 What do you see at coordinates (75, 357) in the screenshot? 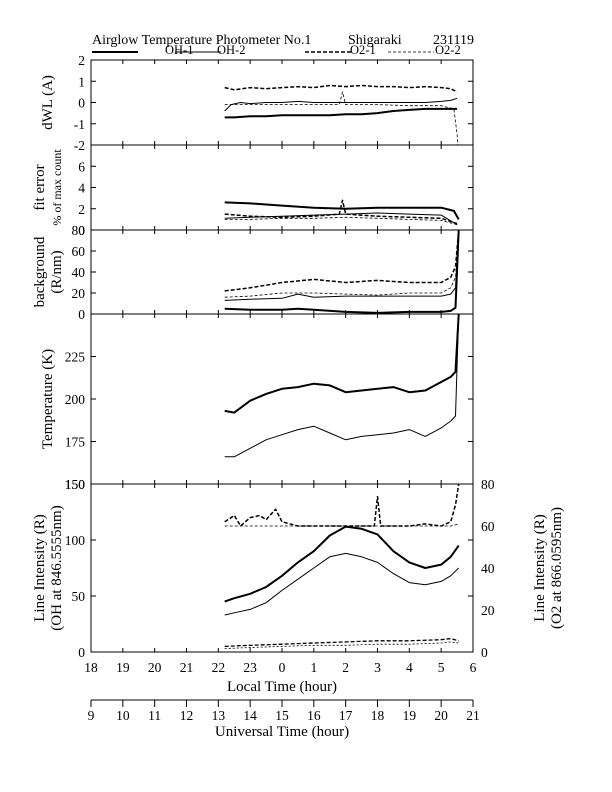
I see `y-tick-label: 225` at bounding box center [75, 357].